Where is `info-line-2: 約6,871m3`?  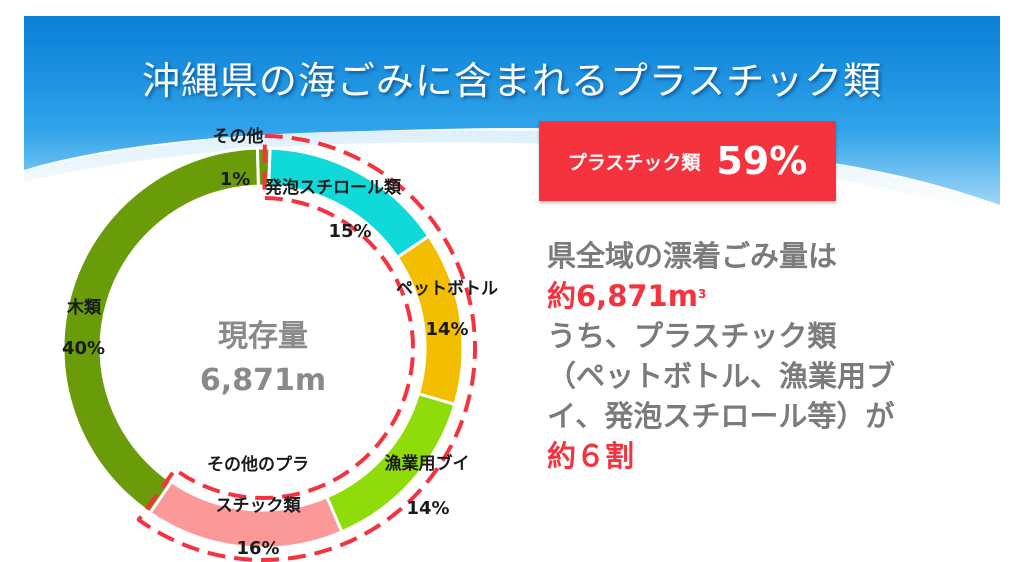
info-line-2: 約6,871m3 is located at coordinates (782, 296).